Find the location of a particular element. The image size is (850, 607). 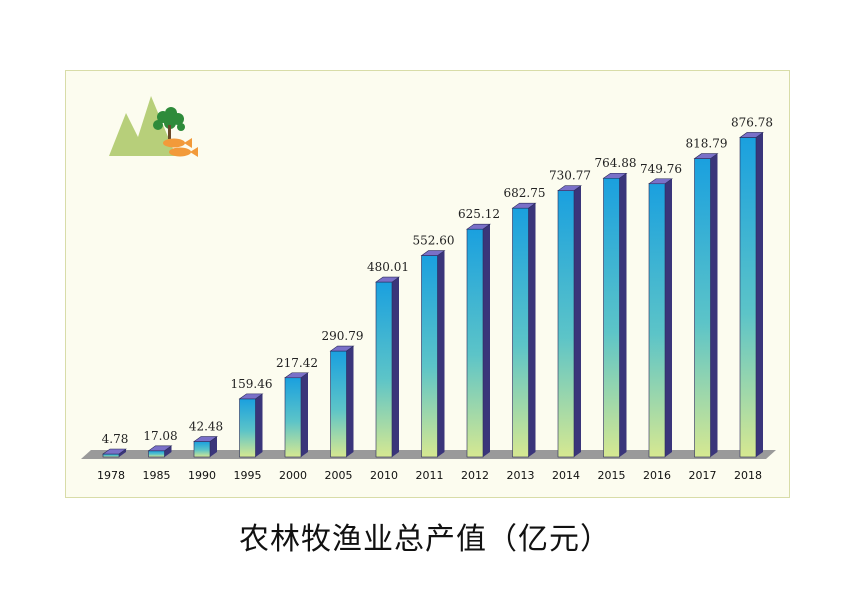

tick-label-1990: 1990 is located at coordinates (202, 475).